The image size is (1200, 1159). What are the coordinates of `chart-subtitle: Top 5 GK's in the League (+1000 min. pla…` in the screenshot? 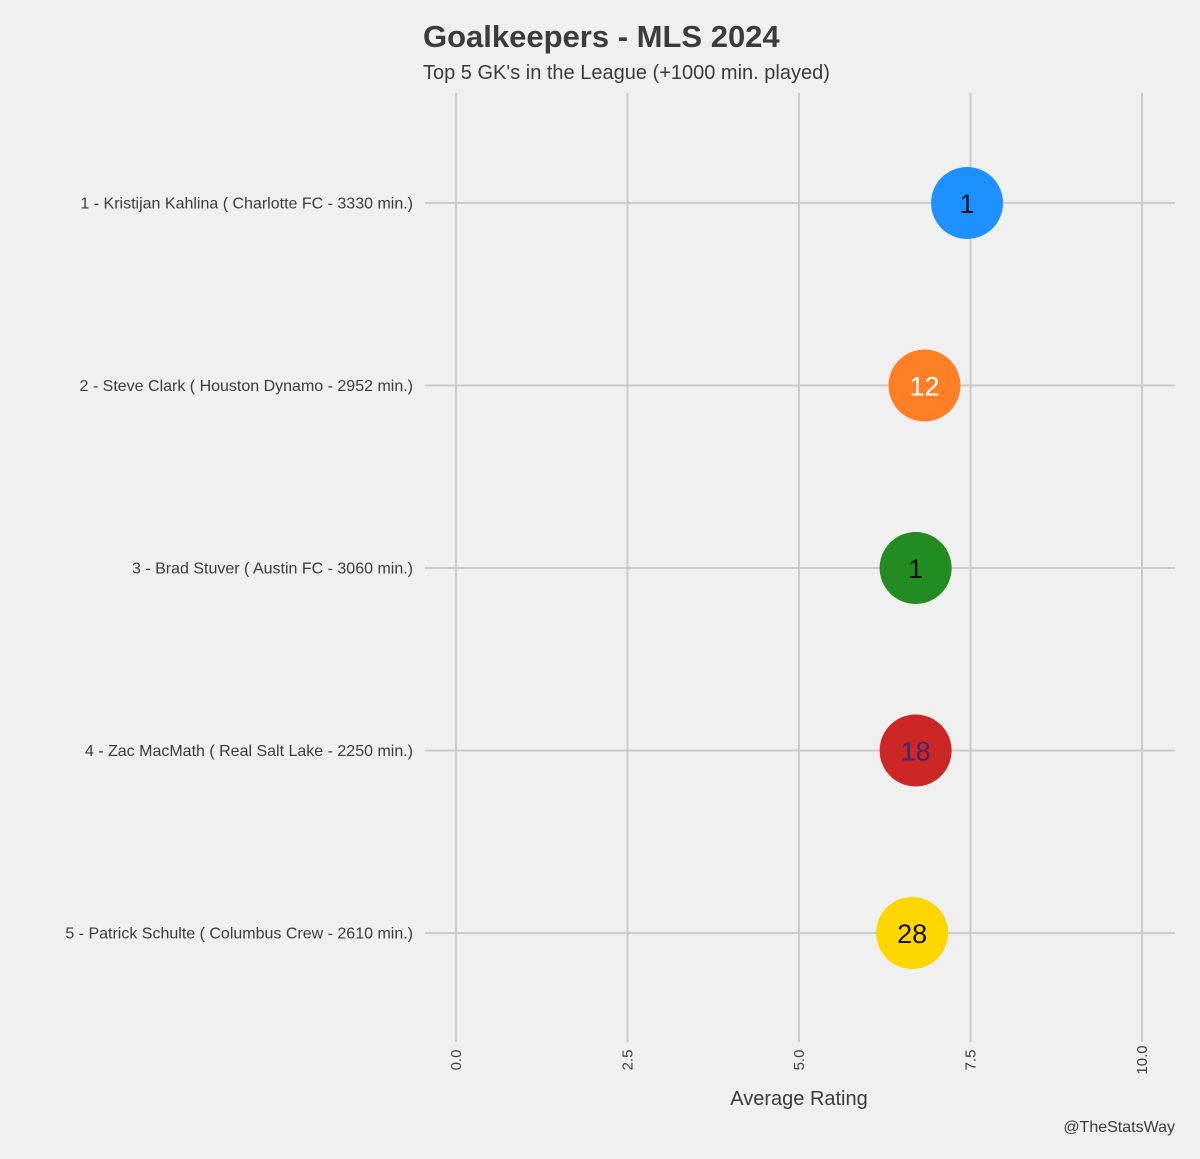 It's located at (626, 73).